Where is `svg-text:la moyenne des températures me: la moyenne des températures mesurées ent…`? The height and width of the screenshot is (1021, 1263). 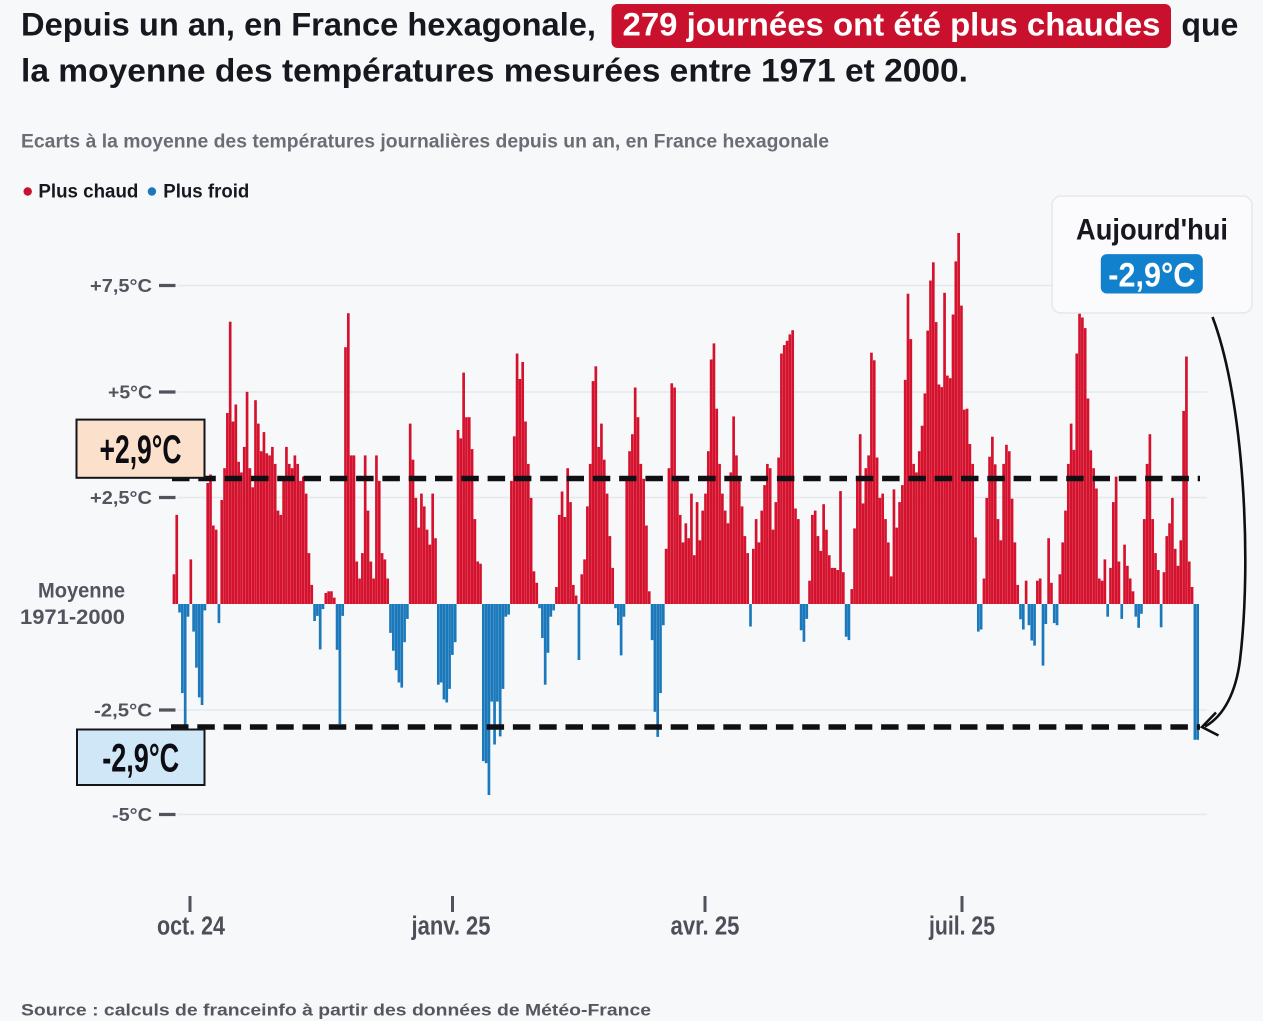
svg-text:la moyenne des températures me: la moyenne des températures mesurées ent… is located at coordinates (494, 71).